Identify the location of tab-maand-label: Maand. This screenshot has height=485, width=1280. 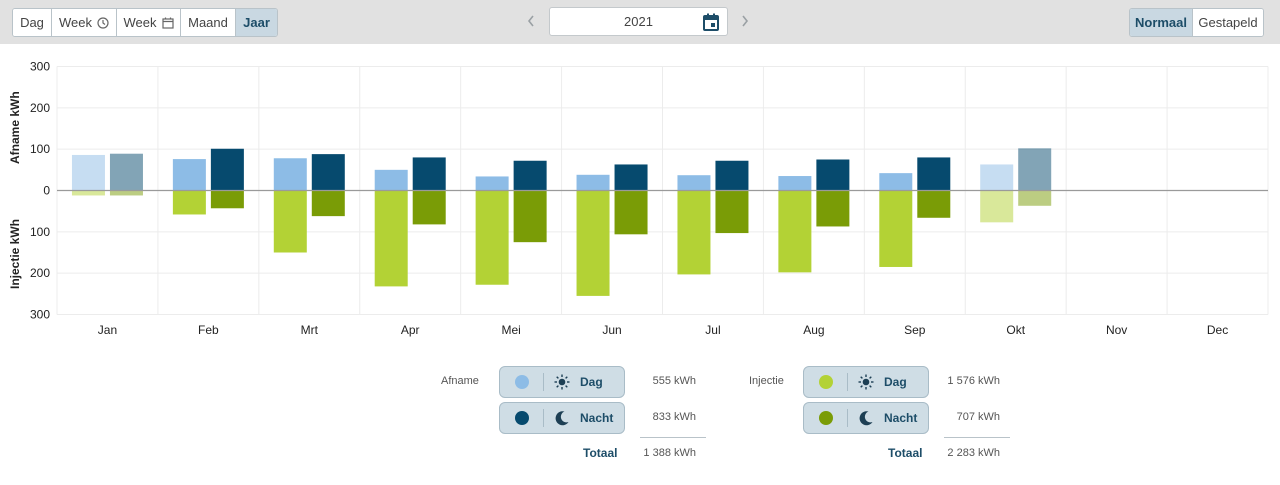
(208, 22).